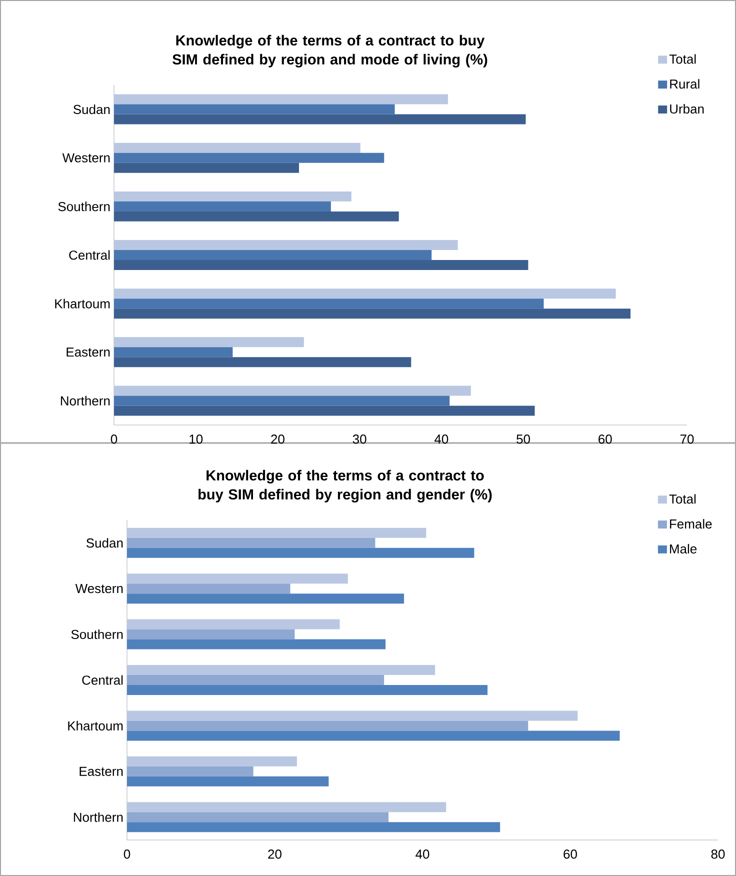 This screenshot has width=736, height=876. Describe the element at coordinates (687, 439) in the screenshot. I see `x-tick-label: 70` at that location.